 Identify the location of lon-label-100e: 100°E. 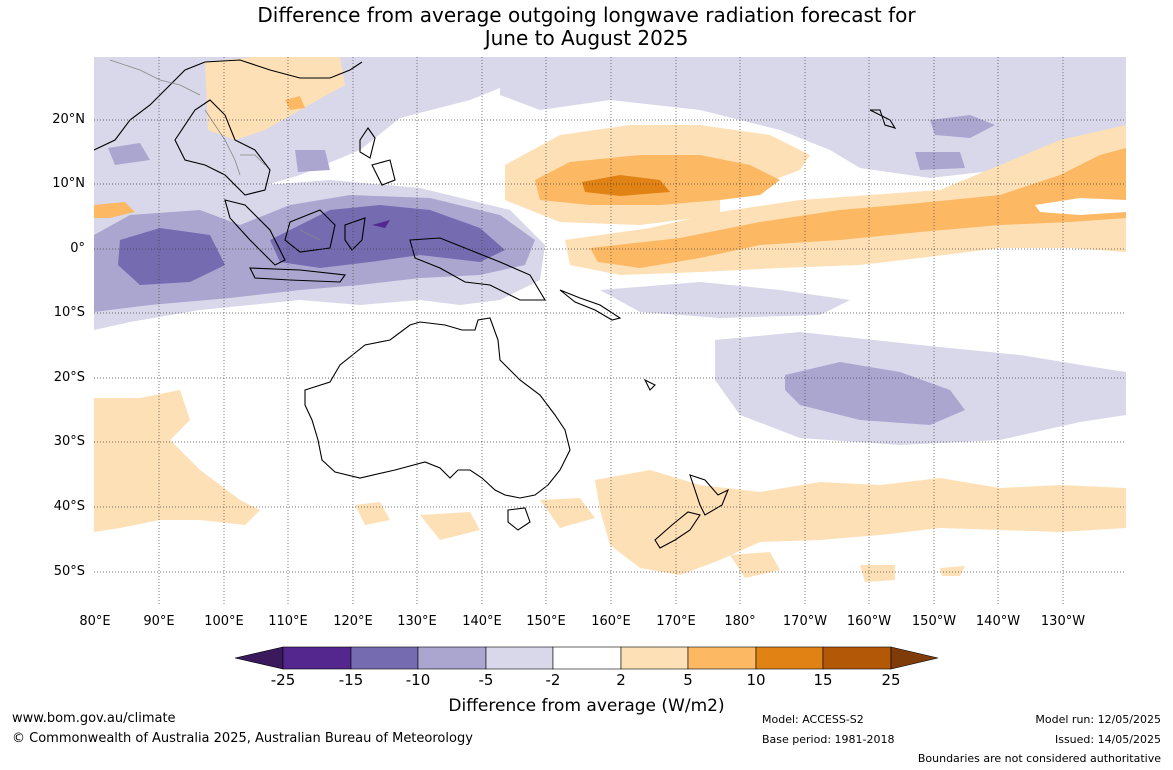
(224, 621).